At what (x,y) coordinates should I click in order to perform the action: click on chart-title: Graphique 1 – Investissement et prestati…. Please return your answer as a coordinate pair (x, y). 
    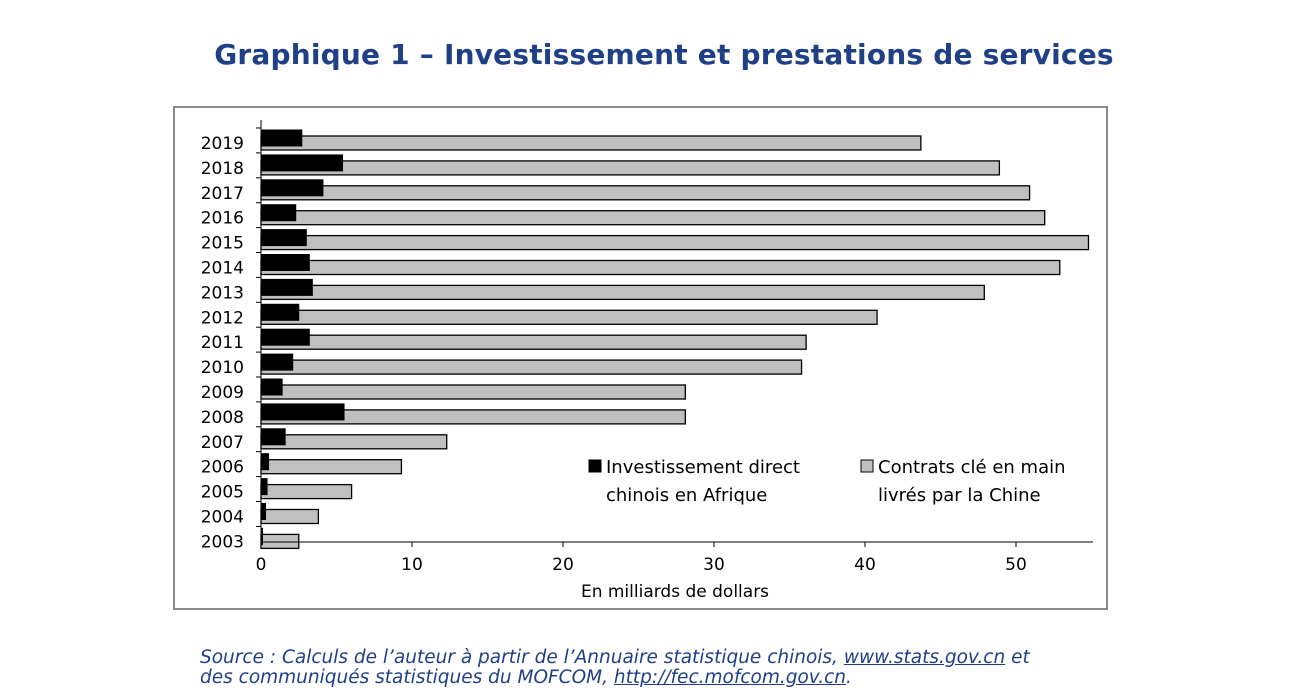
    Looking at the image, I should click on (664, 54).